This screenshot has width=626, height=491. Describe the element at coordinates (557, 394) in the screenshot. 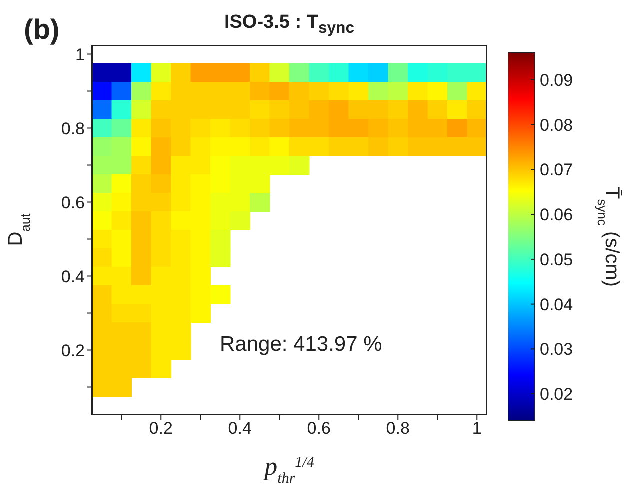

I see `color-bar-label: 0.02` at that location.